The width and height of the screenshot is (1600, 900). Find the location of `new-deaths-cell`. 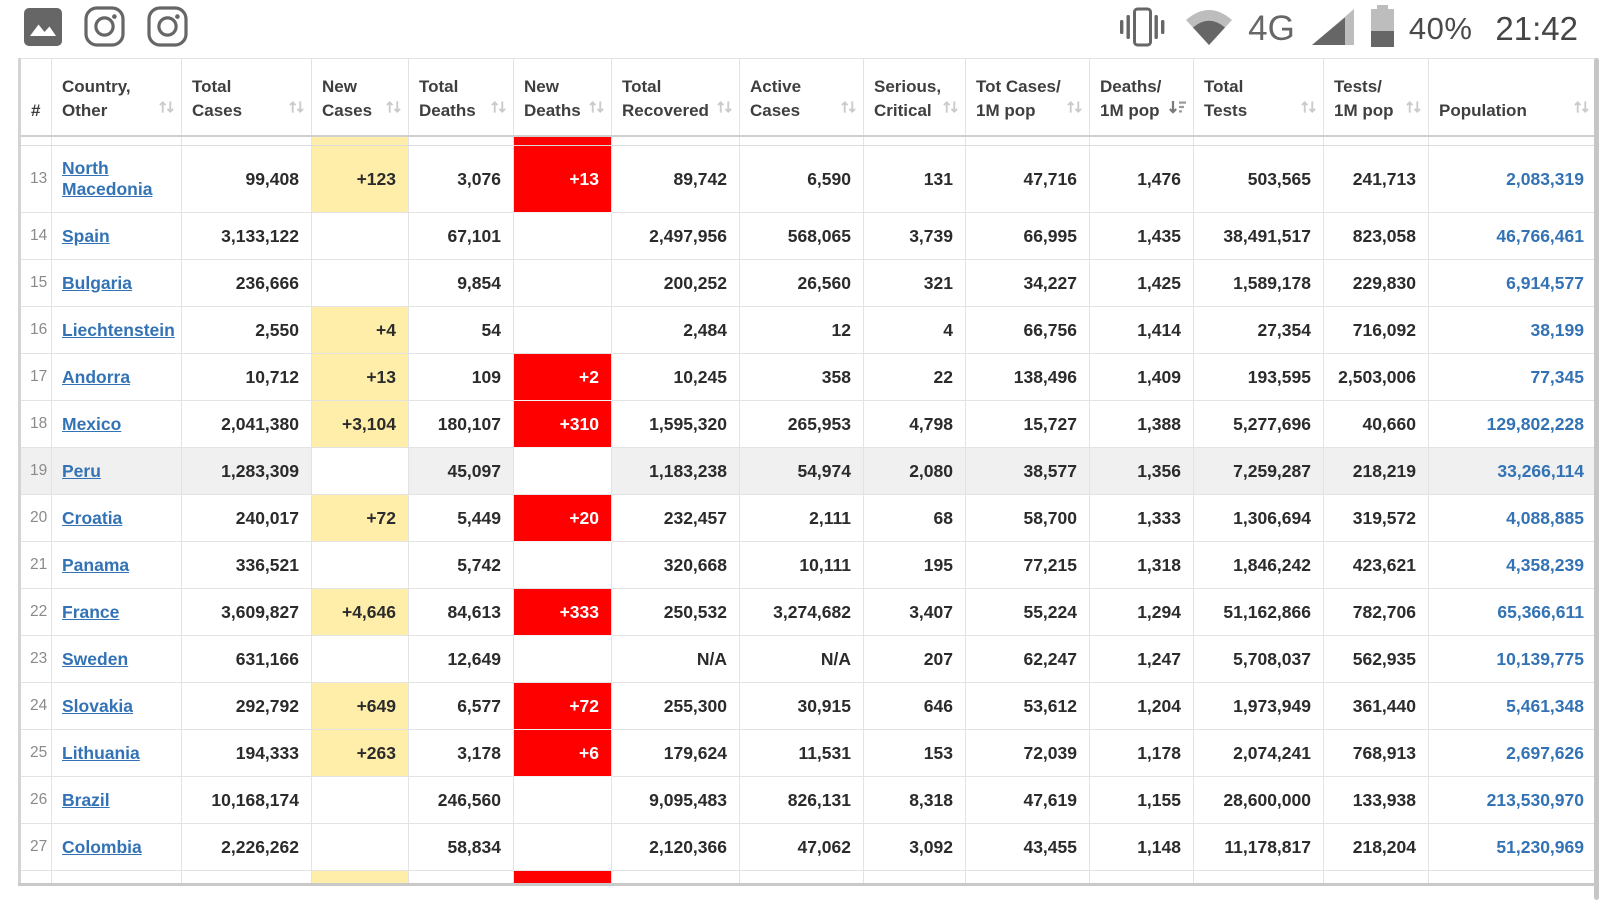

new-deaths-cell is located at coordinates (562, 800).